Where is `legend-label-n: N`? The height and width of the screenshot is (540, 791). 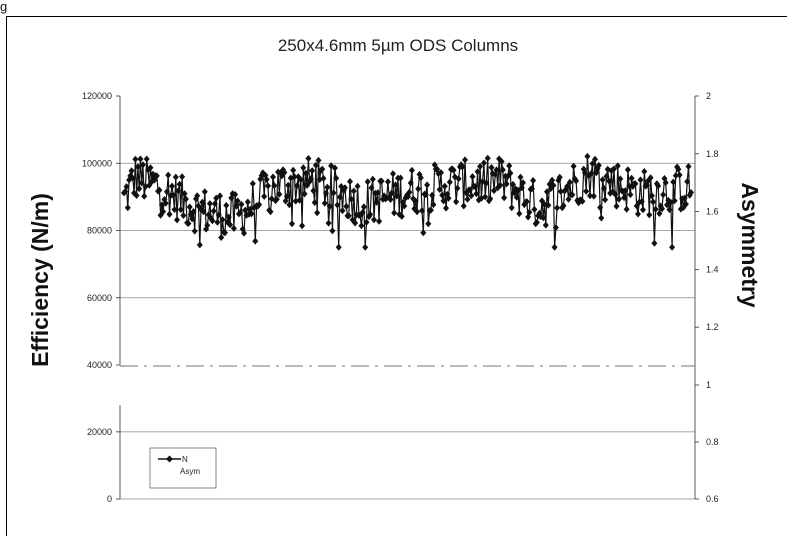 legend-label-n: N is located at coordinates (185, 459).